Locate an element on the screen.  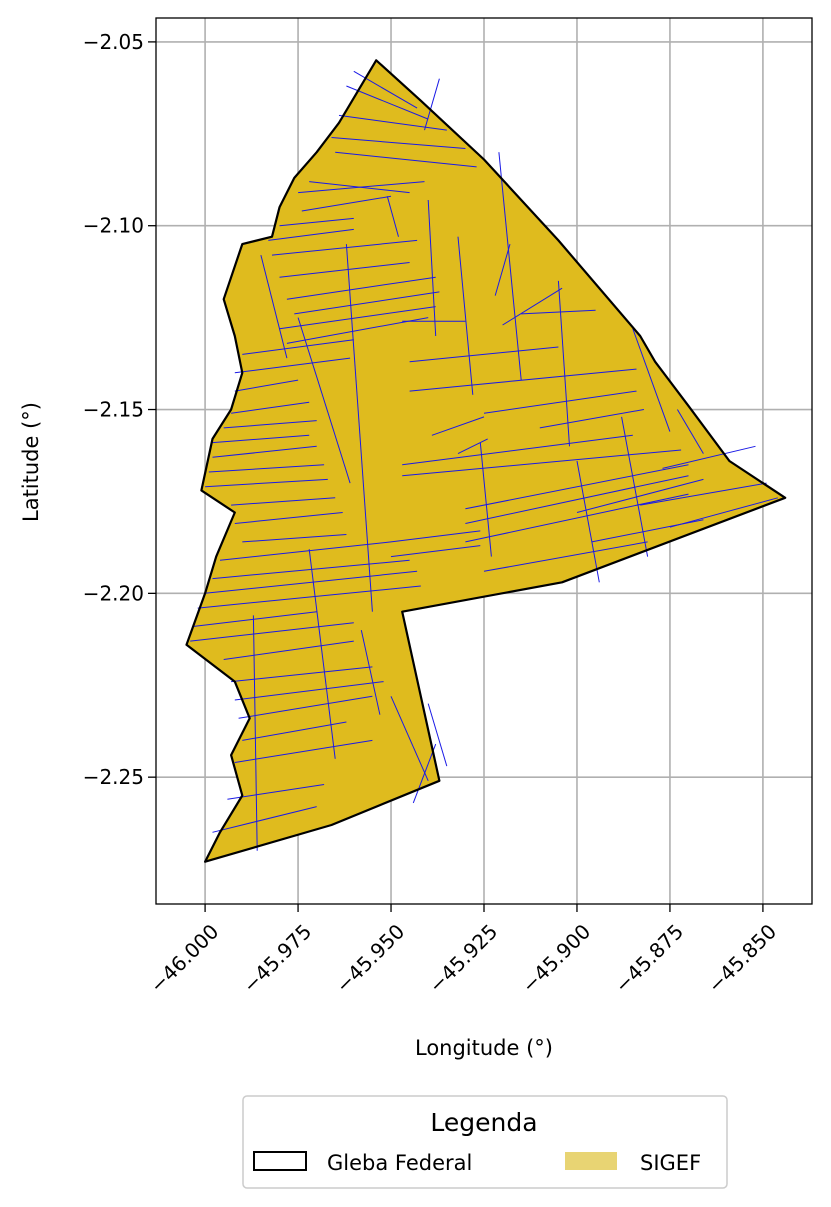
y-axis-title: Latitude (°) is located at coordinates (31, 462).